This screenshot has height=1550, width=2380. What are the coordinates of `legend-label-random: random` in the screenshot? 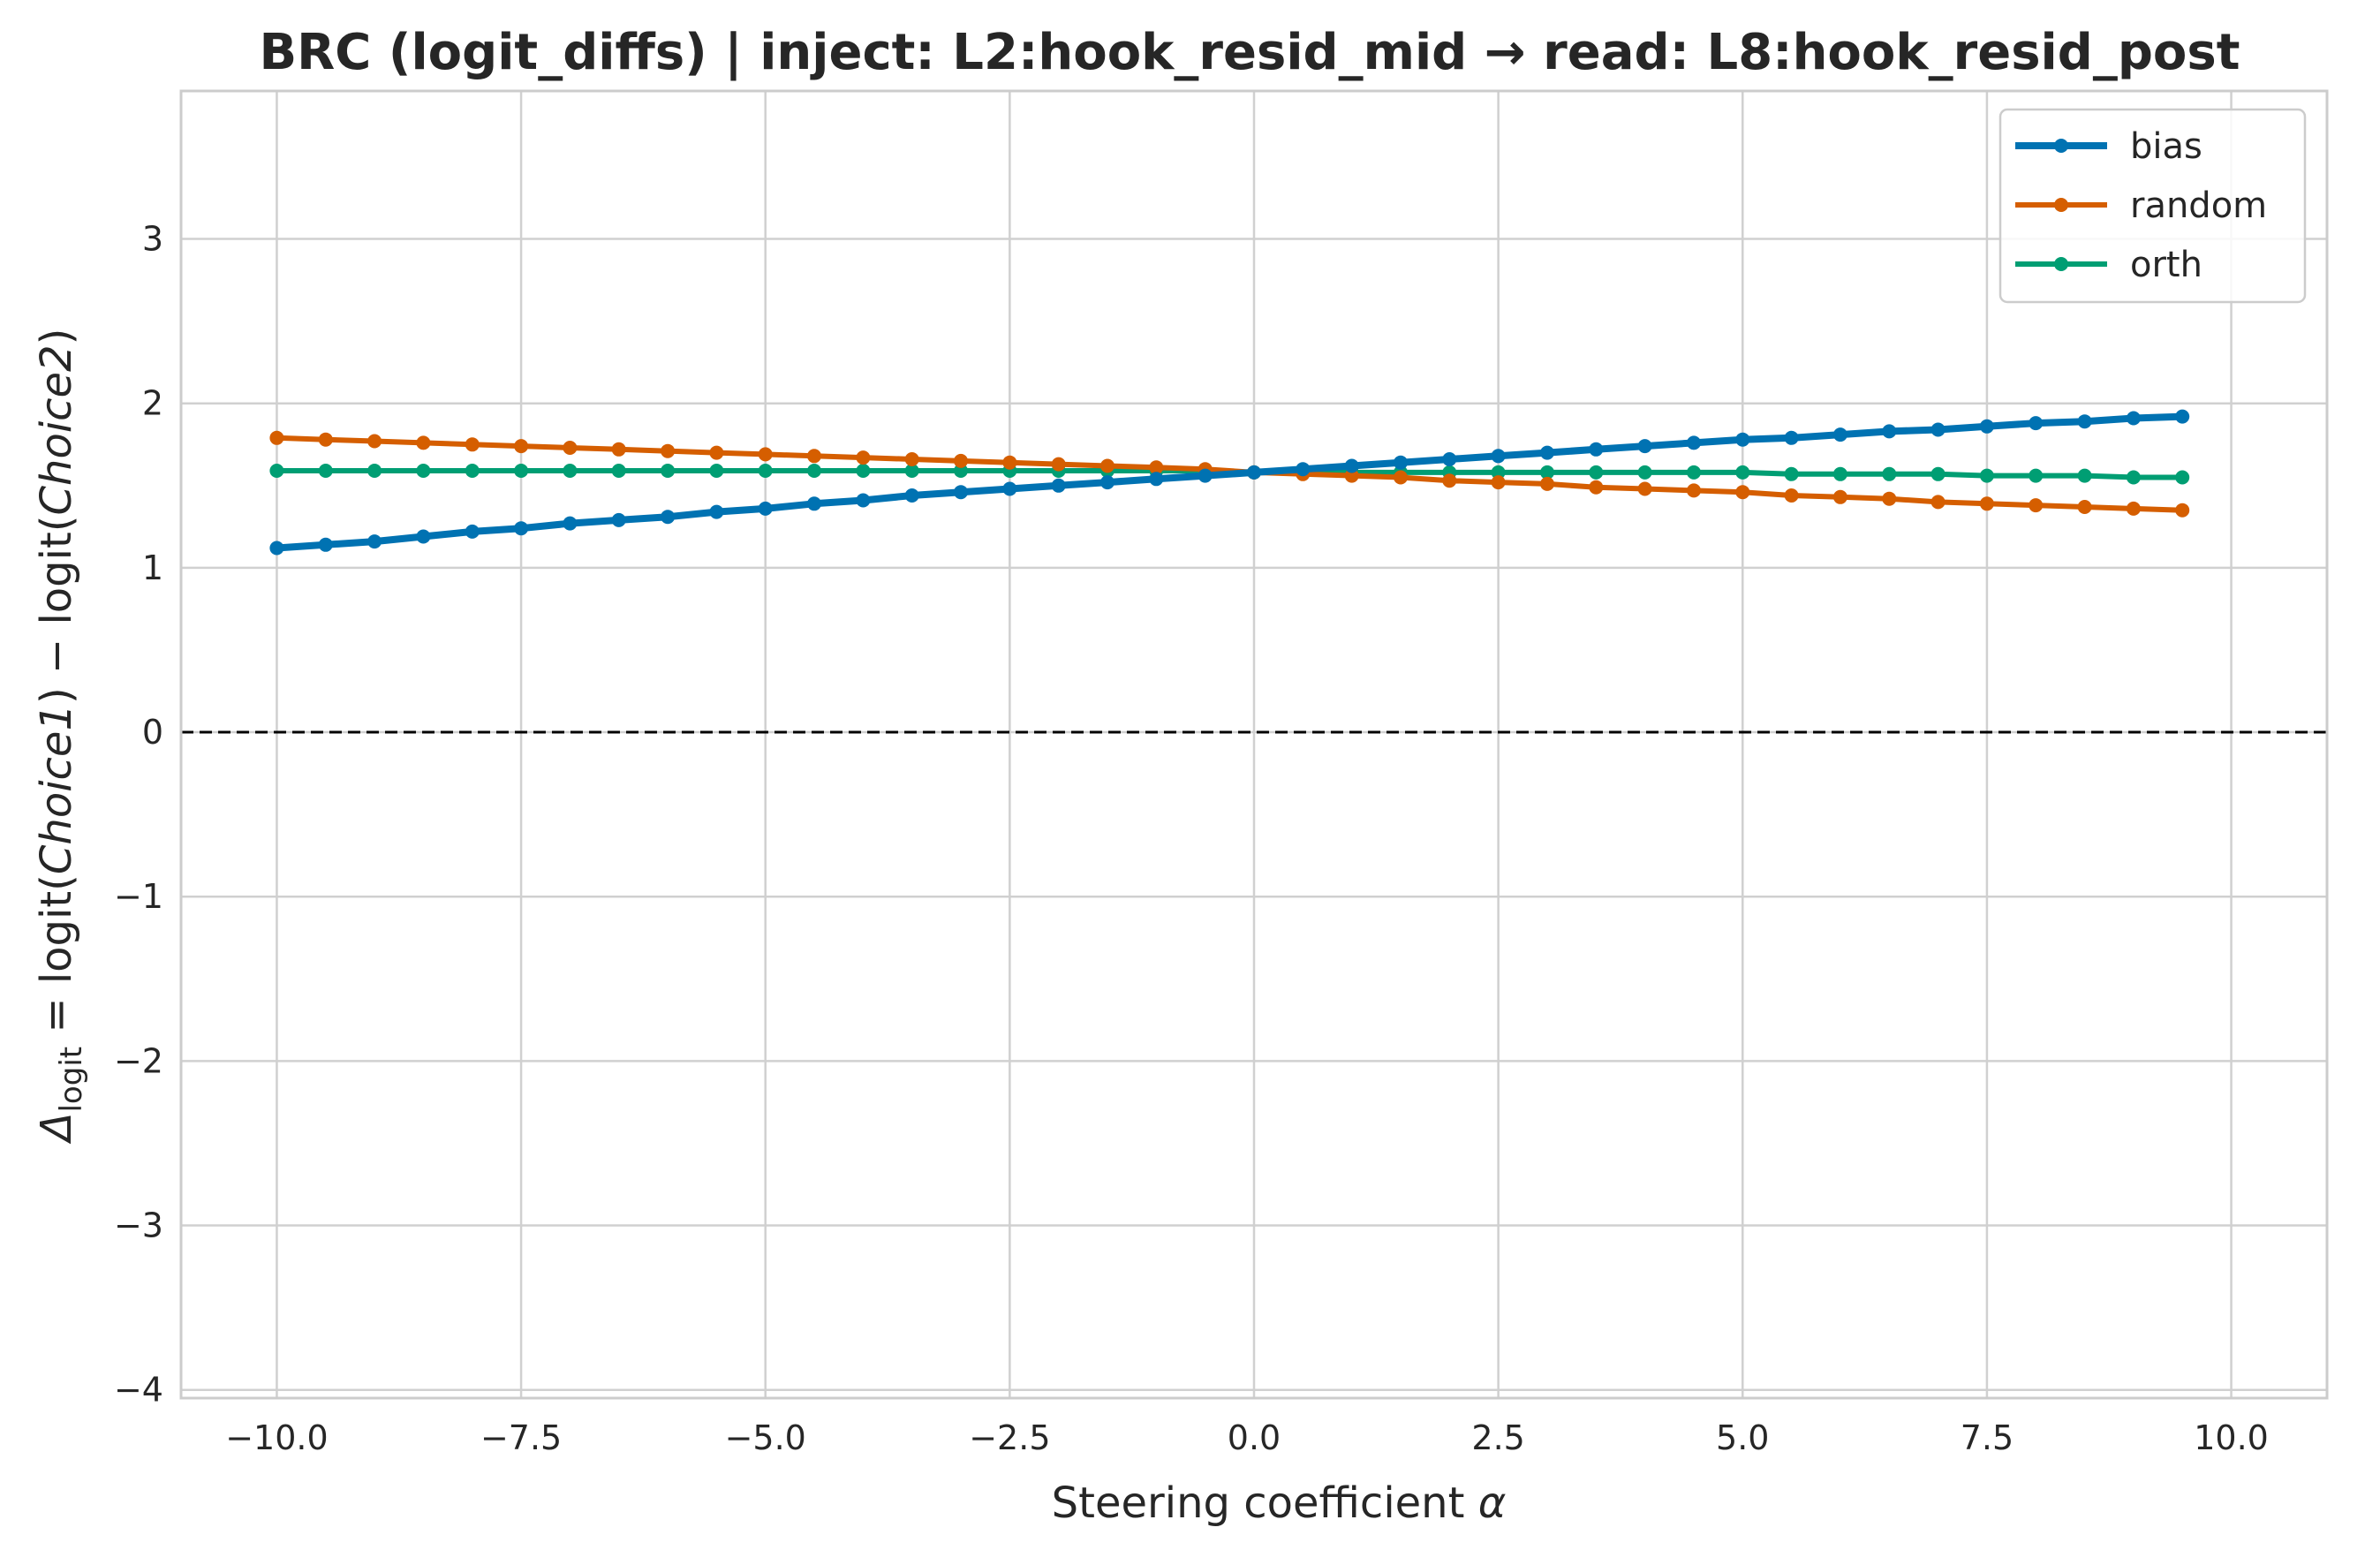 It's located at (2198, 206).